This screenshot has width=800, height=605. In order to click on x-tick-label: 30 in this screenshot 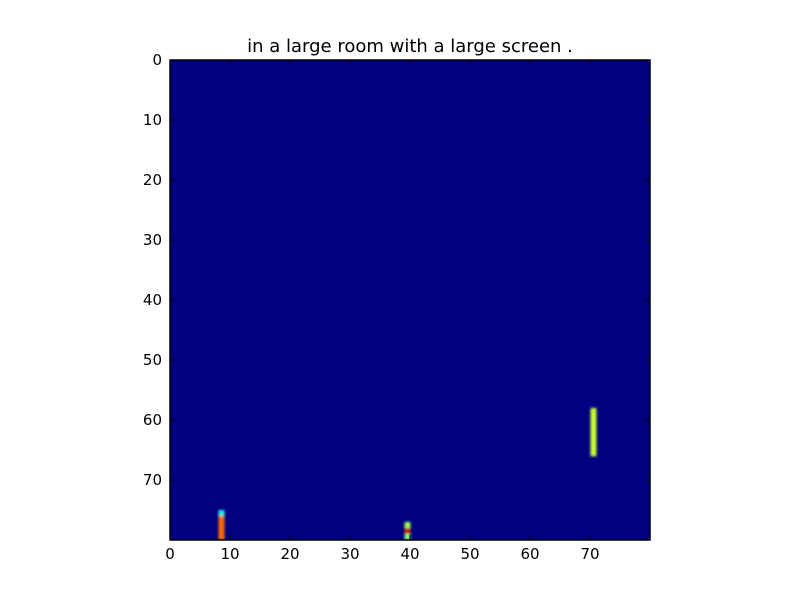, I will do `click(349, 554)`.